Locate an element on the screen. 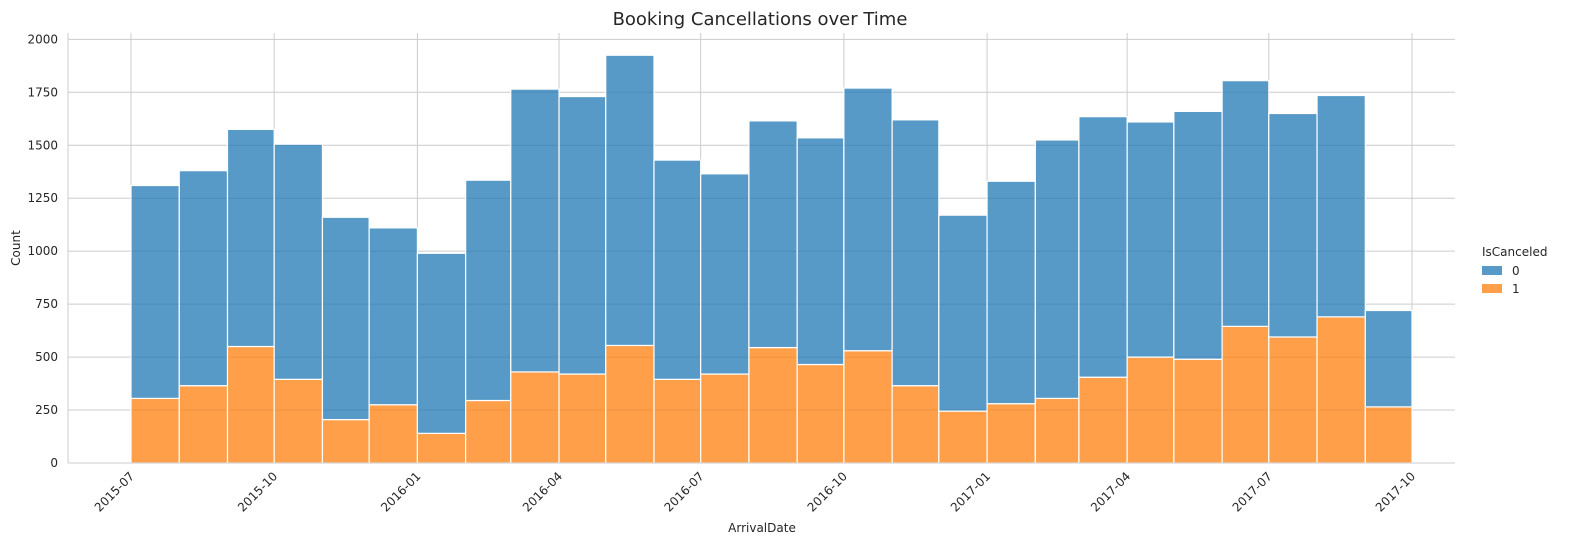 The width and height of the screenshot is (1578, 547). x-tick-label: 2015-07 is located at coordinates (114, 491).